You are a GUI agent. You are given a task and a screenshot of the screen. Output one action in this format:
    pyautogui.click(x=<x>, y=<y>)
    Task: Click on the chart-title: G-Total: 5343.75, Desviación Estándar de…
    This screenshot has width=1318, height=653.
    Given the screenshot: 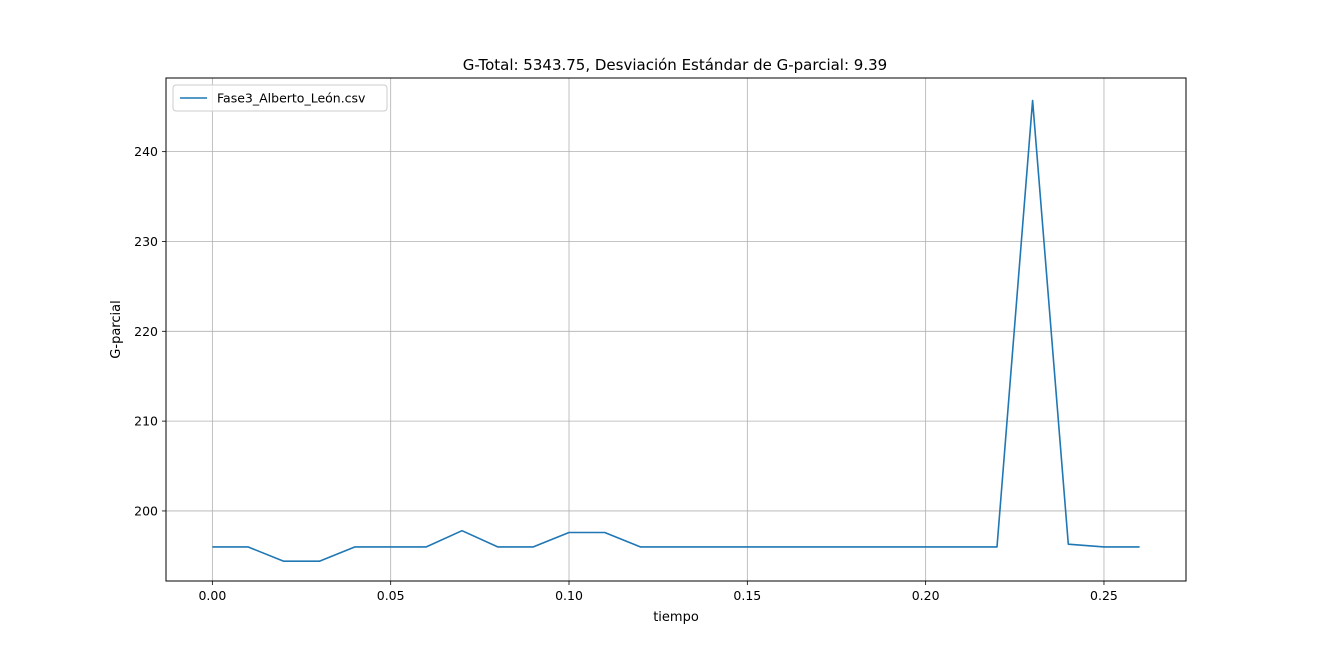 What is the action you would take?
    pyautogui.click(x=675, y=65)
    